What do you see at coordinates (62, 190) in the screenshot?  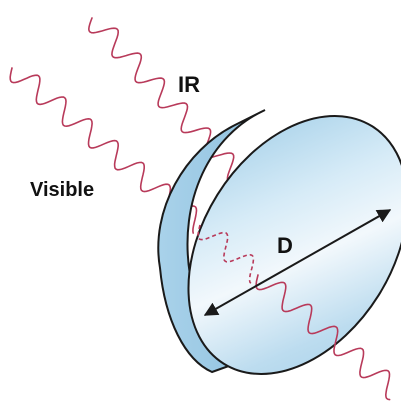 I see `visible-label: Visible` at bounding box center [62, 190].